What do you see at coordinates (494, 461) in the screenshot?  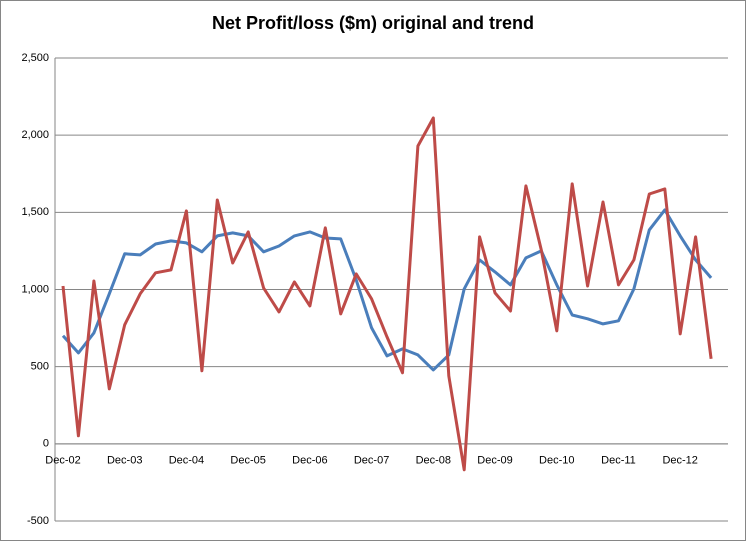 I see `x-tick-label: Dec-09` at bounding box center [494, 461].